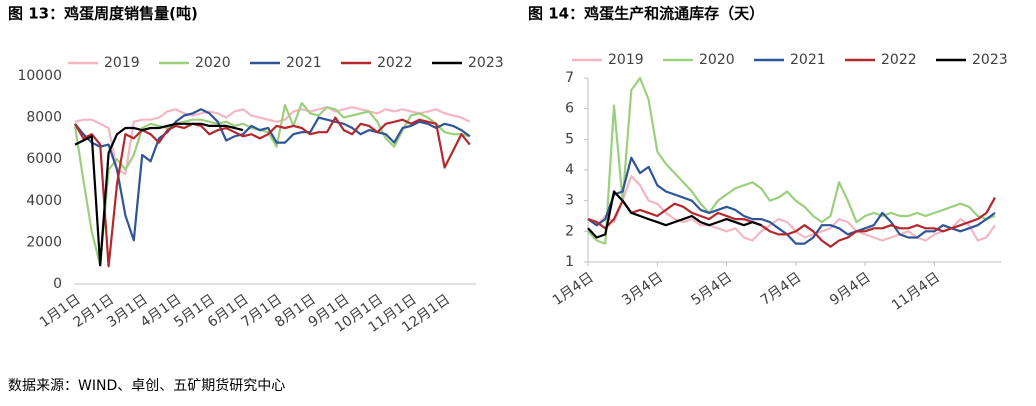  I want to click on y-tick-label: 7, so click(569, 78).